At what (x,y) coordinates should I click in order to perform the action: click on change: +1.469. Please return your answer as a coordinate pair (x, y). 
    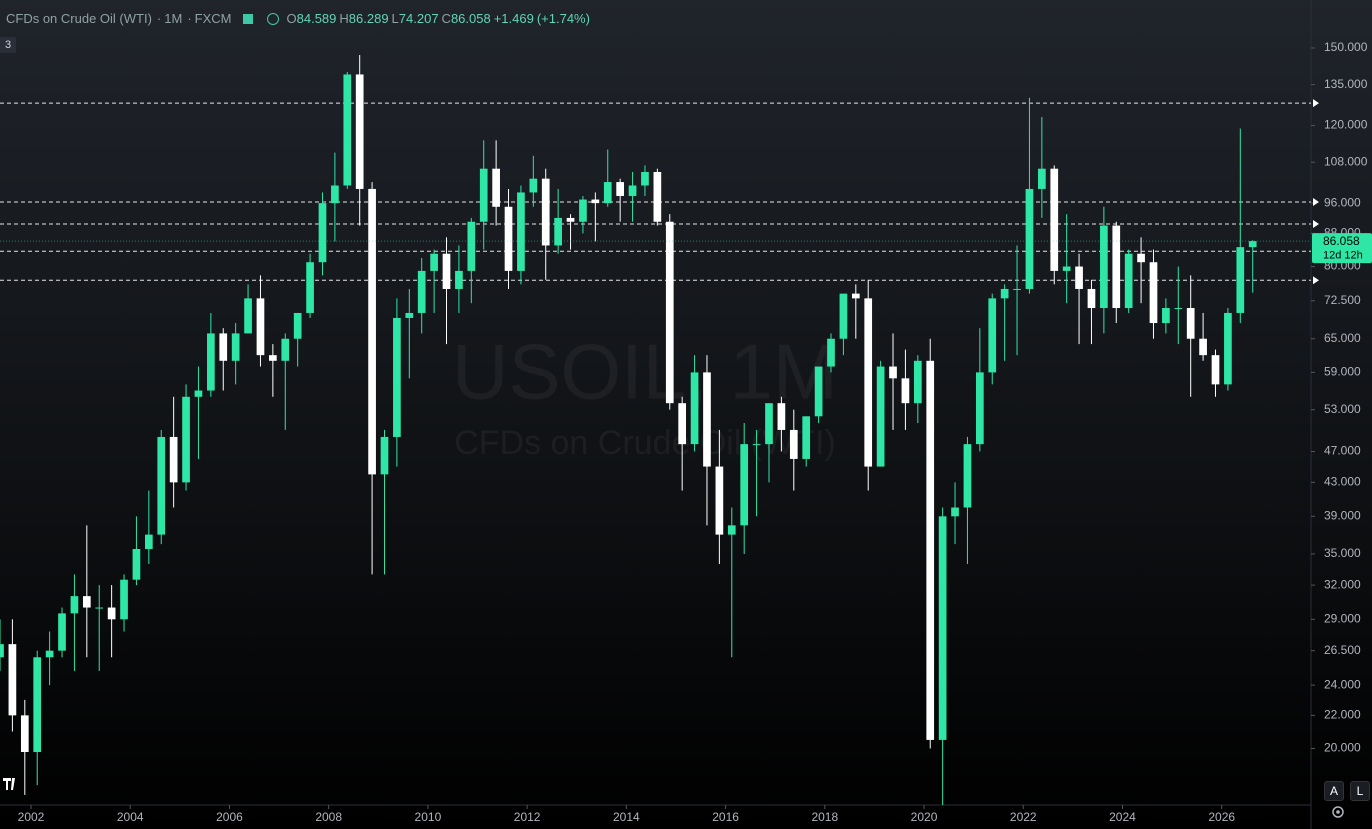
    Looking at the image, I should click on (513, 18).